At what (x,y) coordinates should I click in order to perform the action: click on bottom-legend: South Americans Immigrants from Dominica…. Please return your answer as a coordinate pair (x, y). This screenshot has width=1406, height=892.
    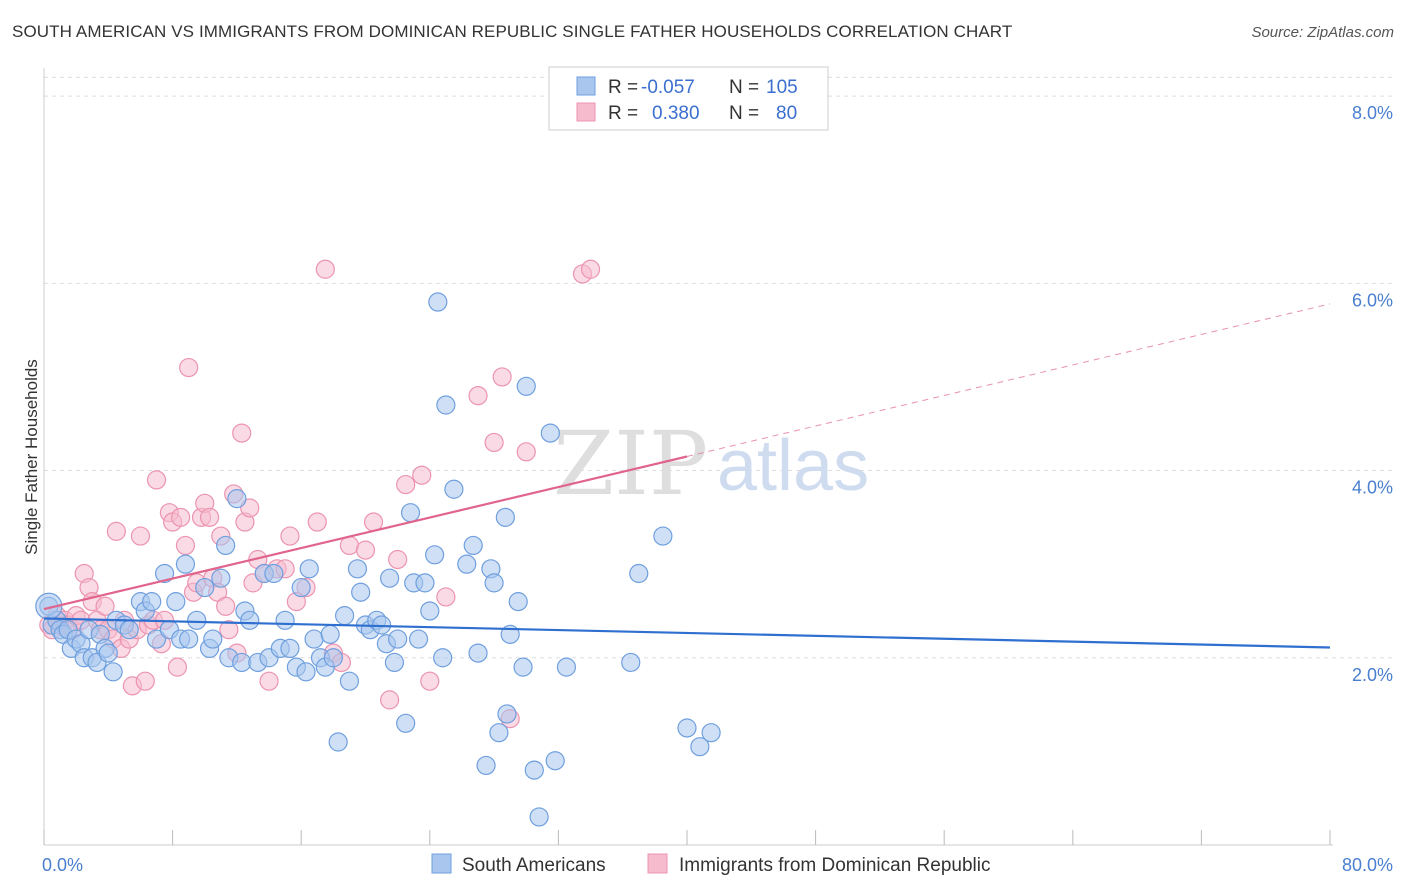
    Looking at the image, I should click on (711, 864).